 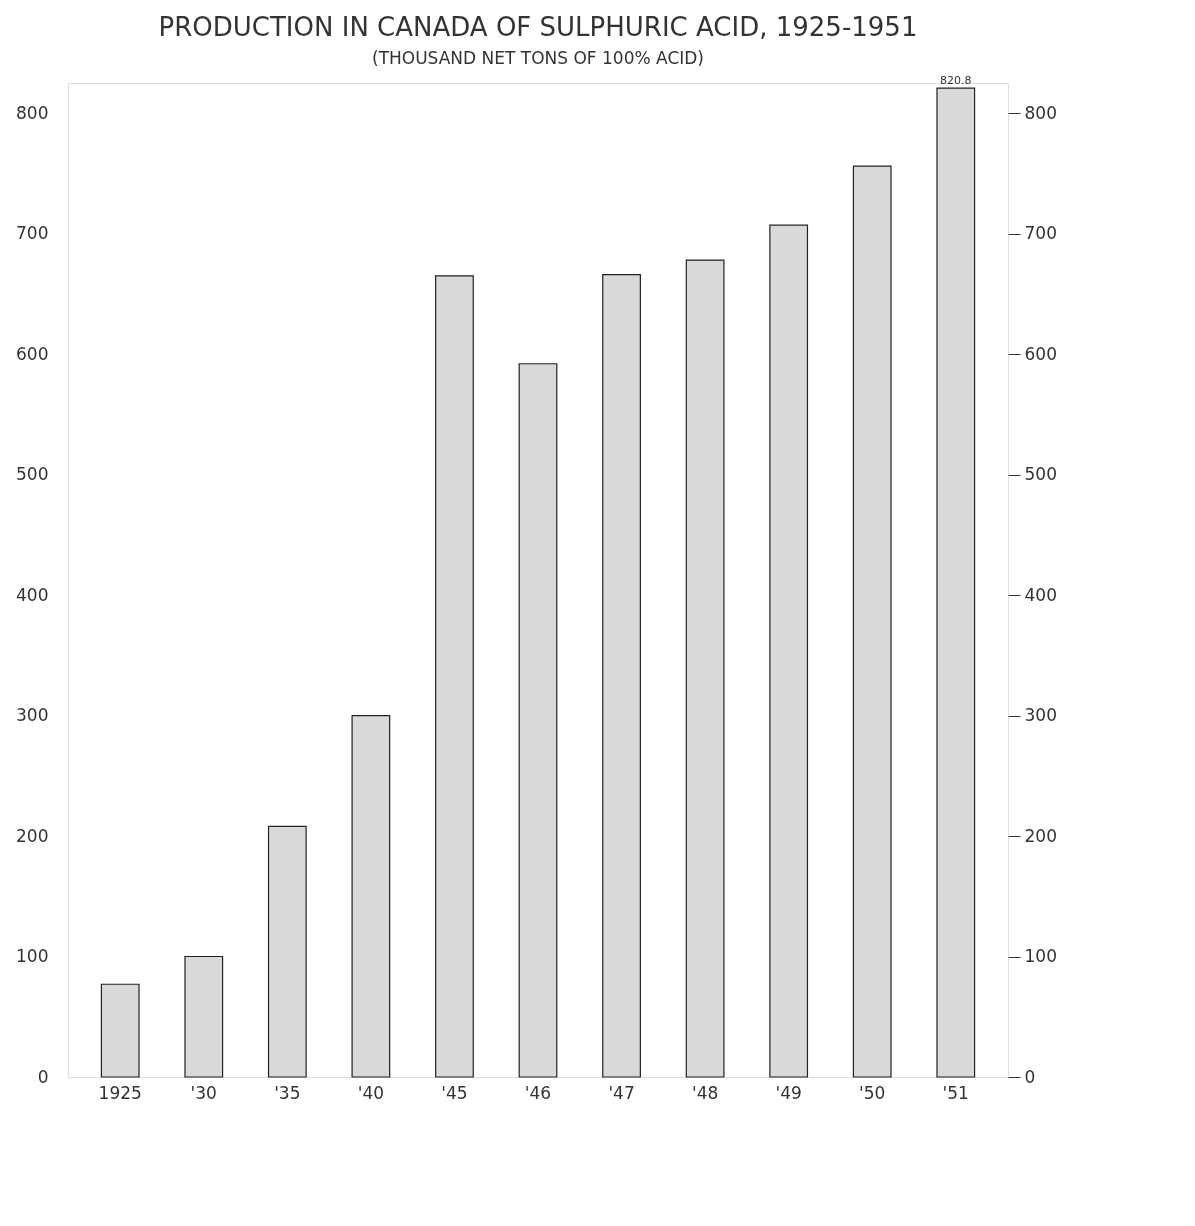 What do you see at coordinates (32, 956) in the screenshot?
I see `y-tick-label: 100` at bounding box center [32, 956].